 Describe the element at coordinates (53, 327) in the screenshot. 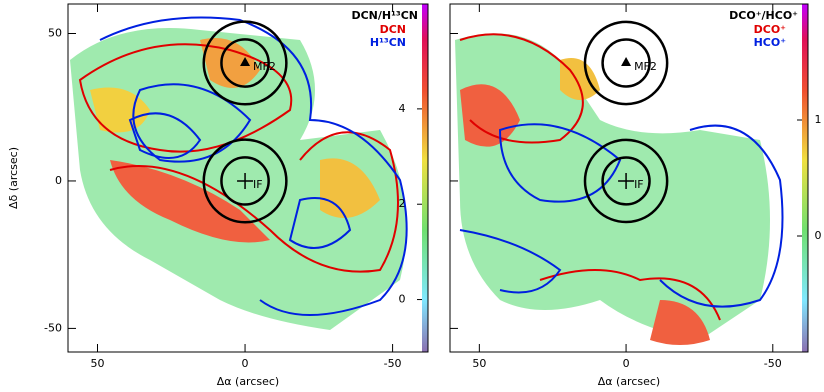

I see `y-tick-label: -50` at that location.